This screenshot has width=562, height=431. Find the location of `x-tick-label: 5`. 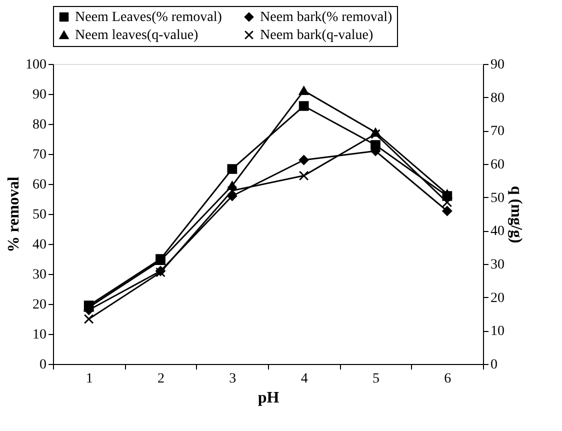

x-tick-label: 5 is located at coordinates (376, 379).